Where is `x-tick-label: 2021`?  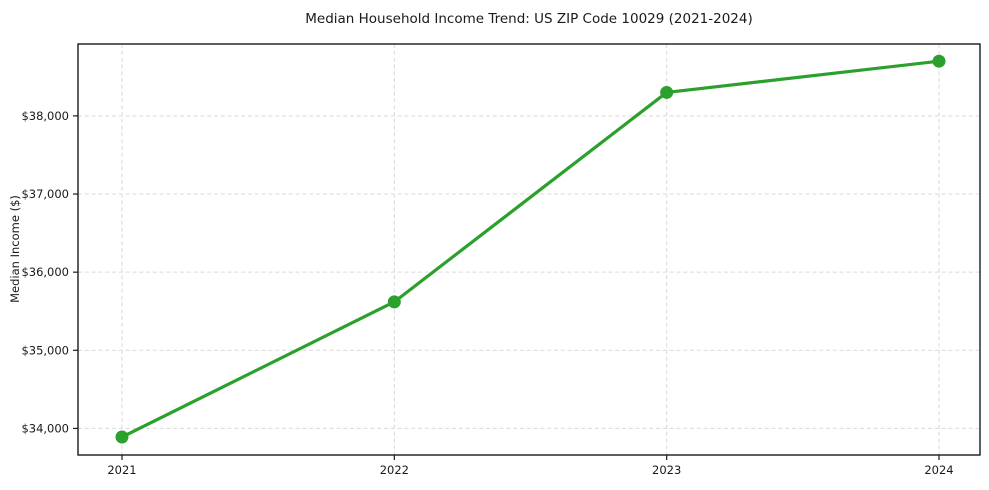
x-tick-label: 2021 is located at coordinates (121, 470).